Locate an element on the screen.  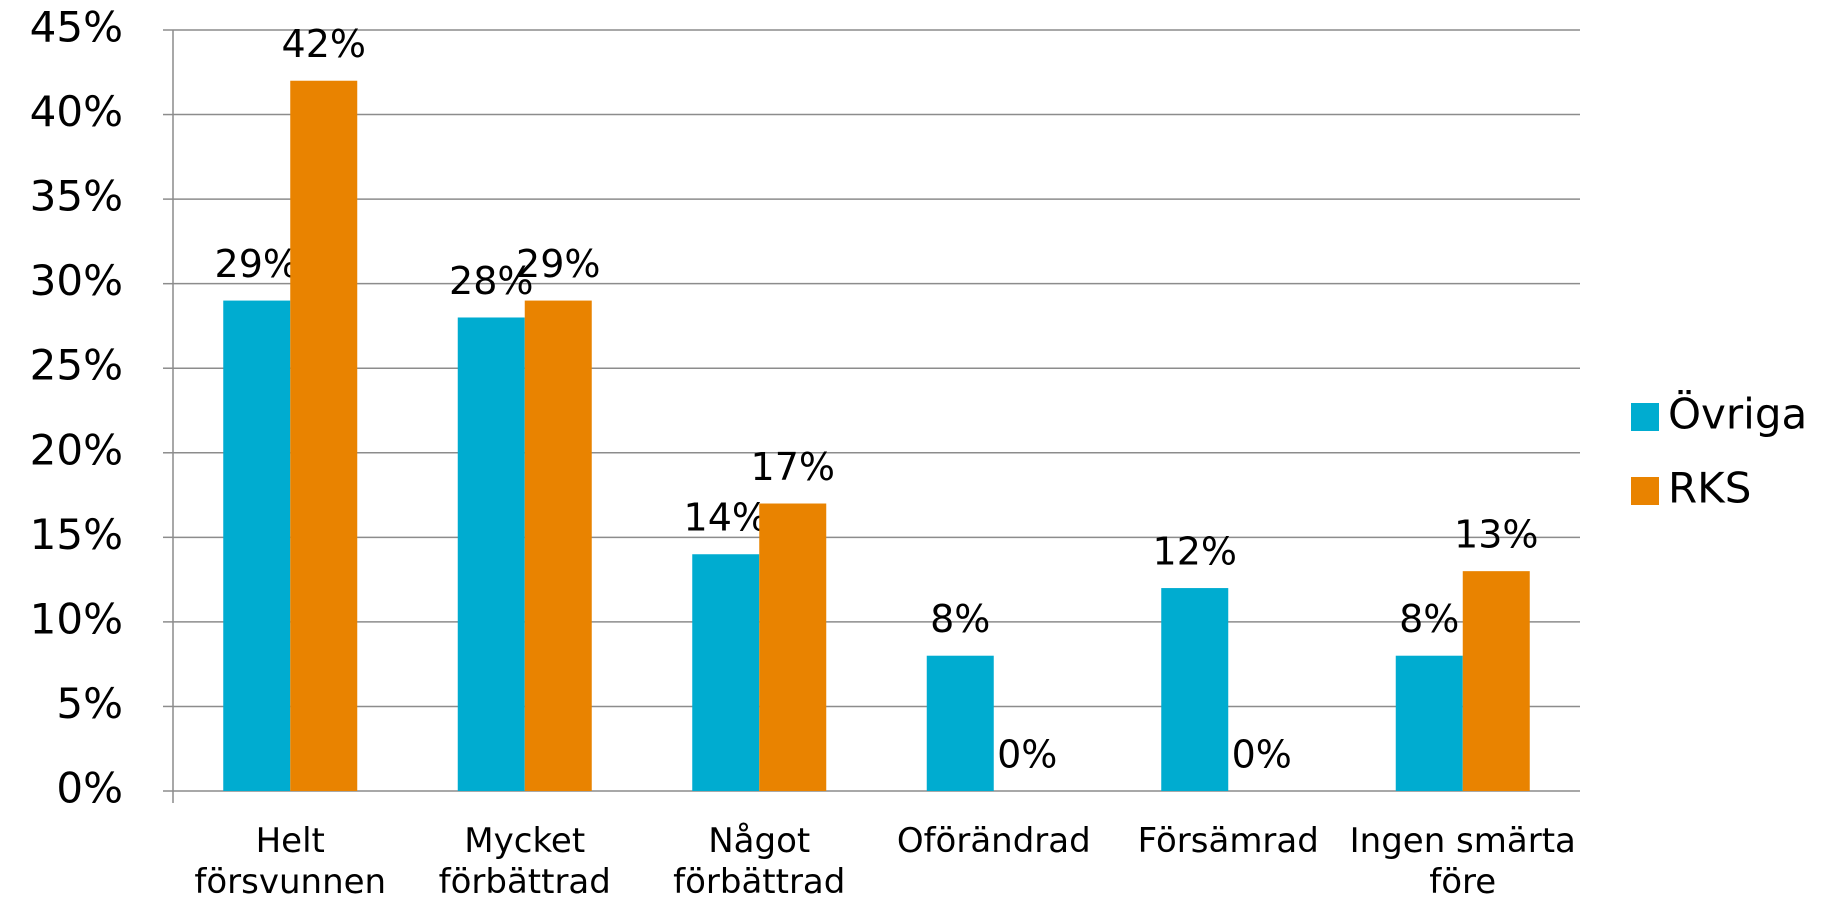
y-tick-label: 30% is located at coordinates (76, 280).